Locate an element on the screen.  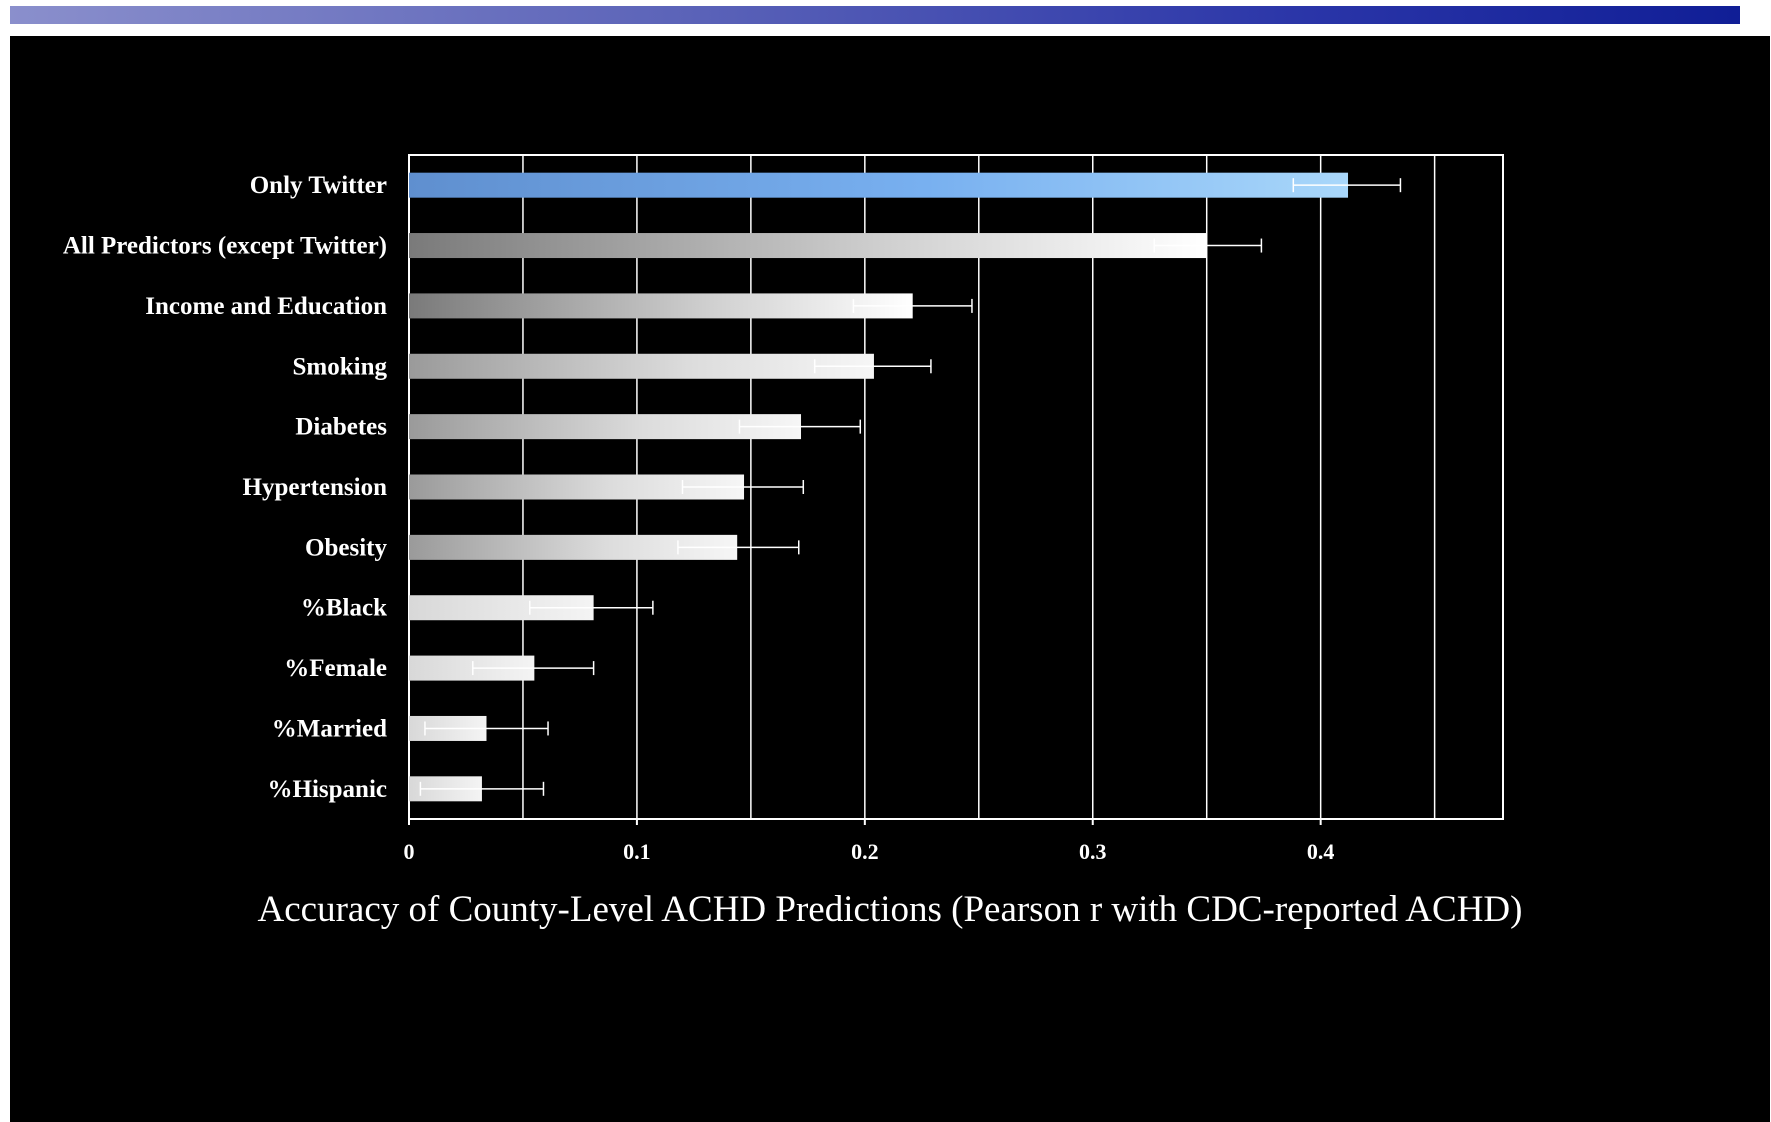
title-bar-band is located at coordinates (875, 15).